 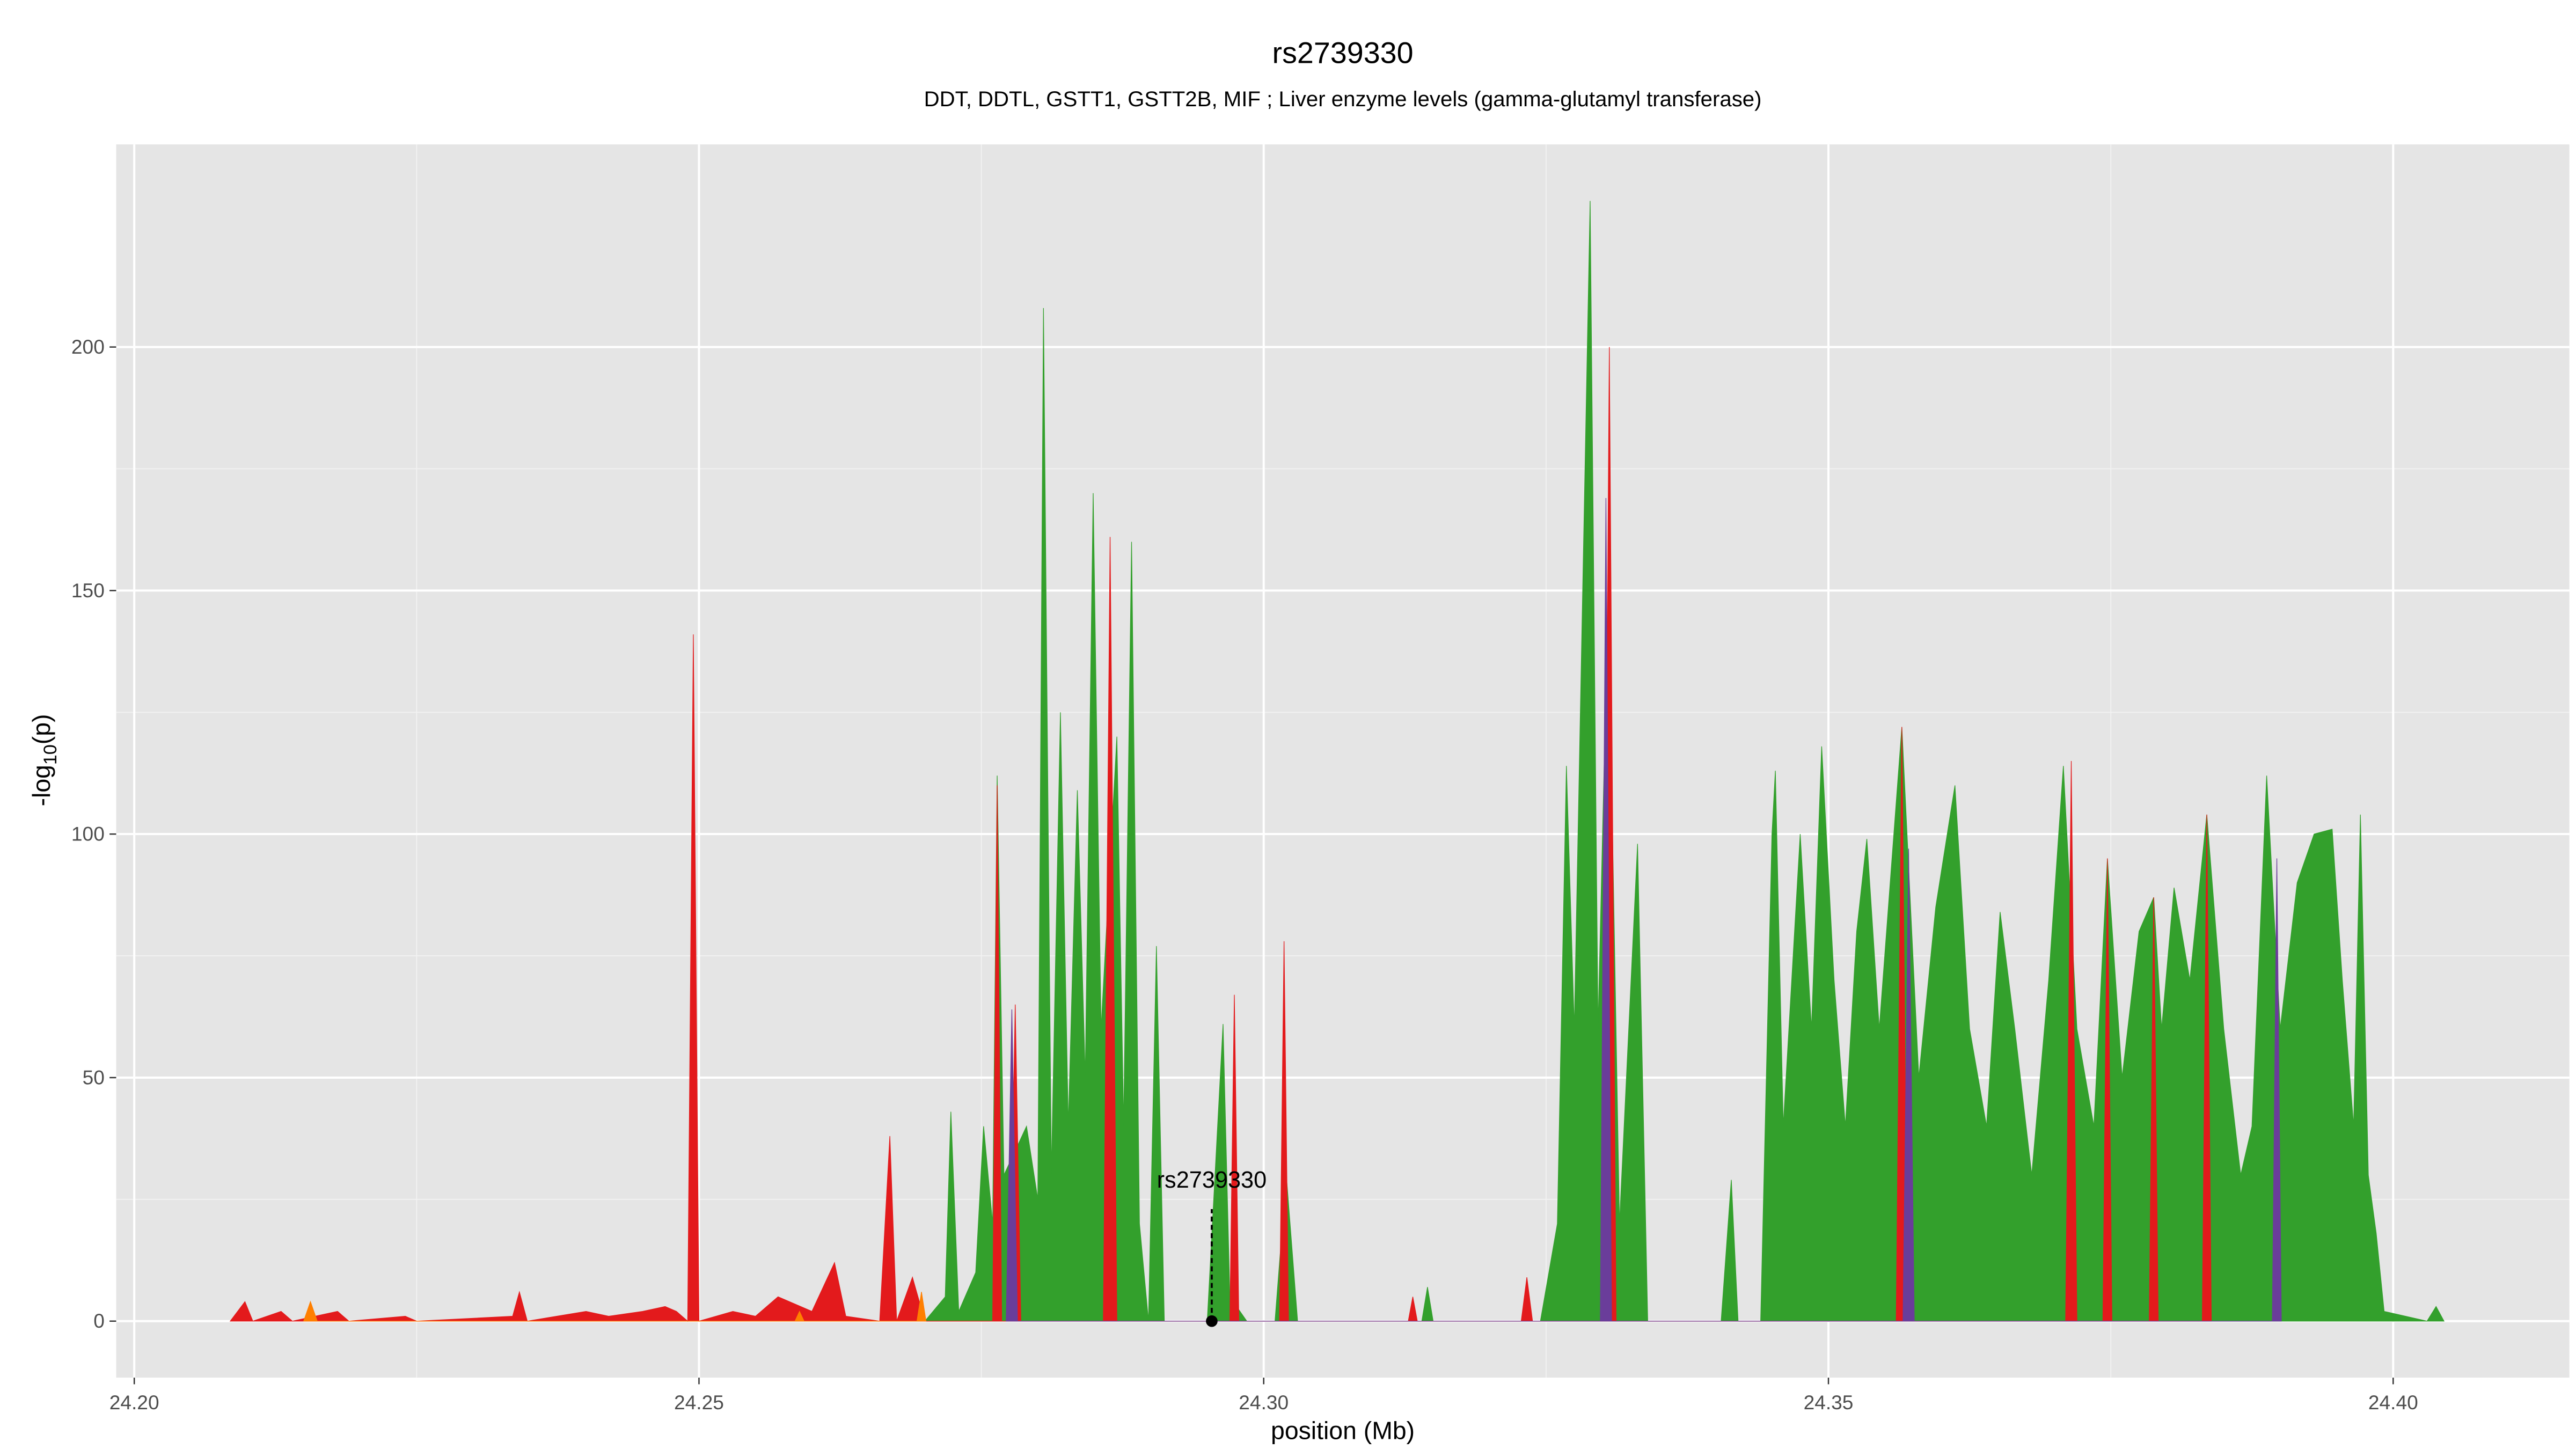 I want to click on chart-title: rs2739330, so click(x=1343, y=53).